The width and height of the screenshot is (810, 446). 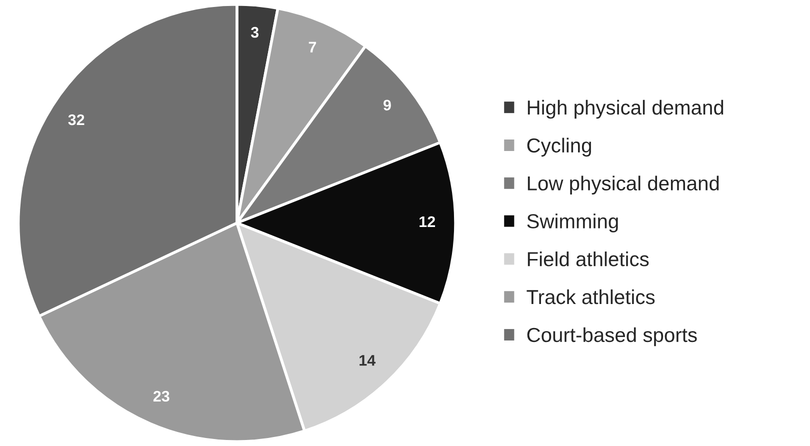 What do you see at coordinates (254, 32) in the screenshot?
I see `data-label: 3` at bounding box center [254, 32].